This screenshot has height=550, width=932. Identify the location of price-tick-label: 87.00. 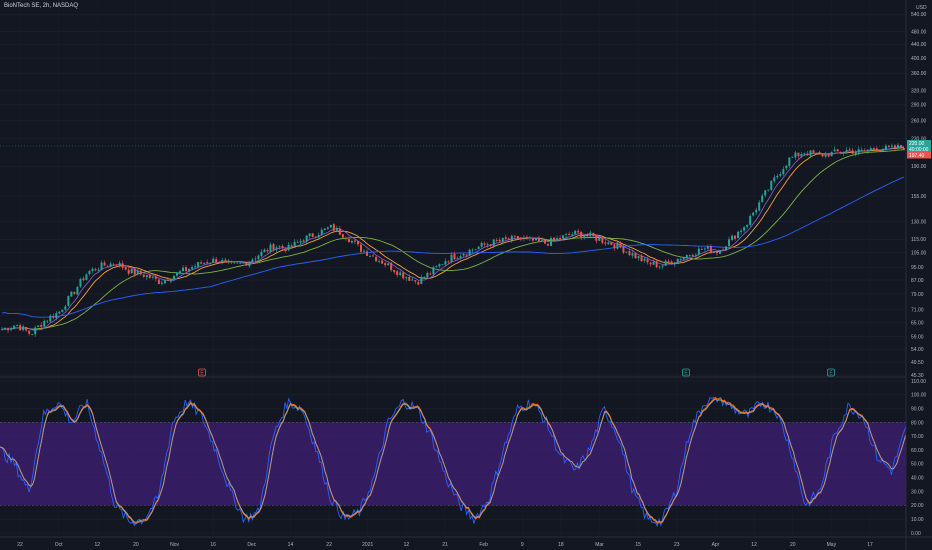
(917, 281).